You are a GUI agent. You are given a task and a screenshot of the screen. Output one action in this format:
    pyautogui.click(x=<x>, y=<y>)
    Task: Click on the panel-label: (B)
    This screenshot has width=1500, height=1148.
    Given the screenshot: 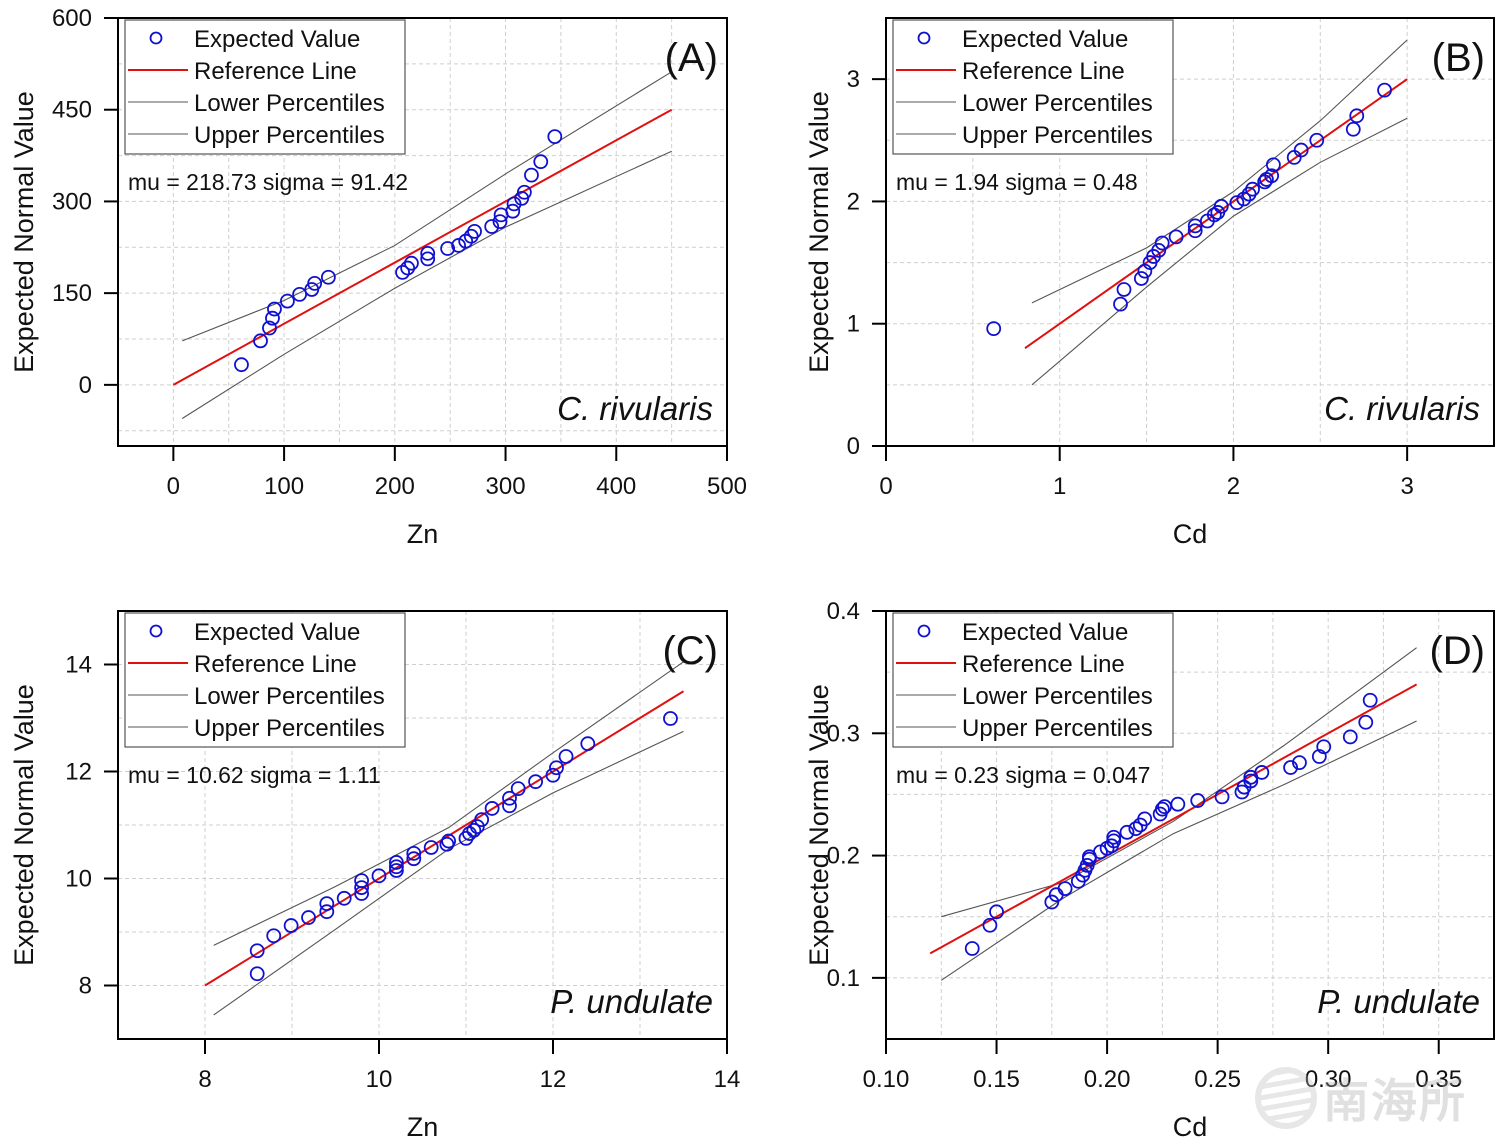 What is the action you would take?
    pyautogui.click(x=1458, y=58)
    